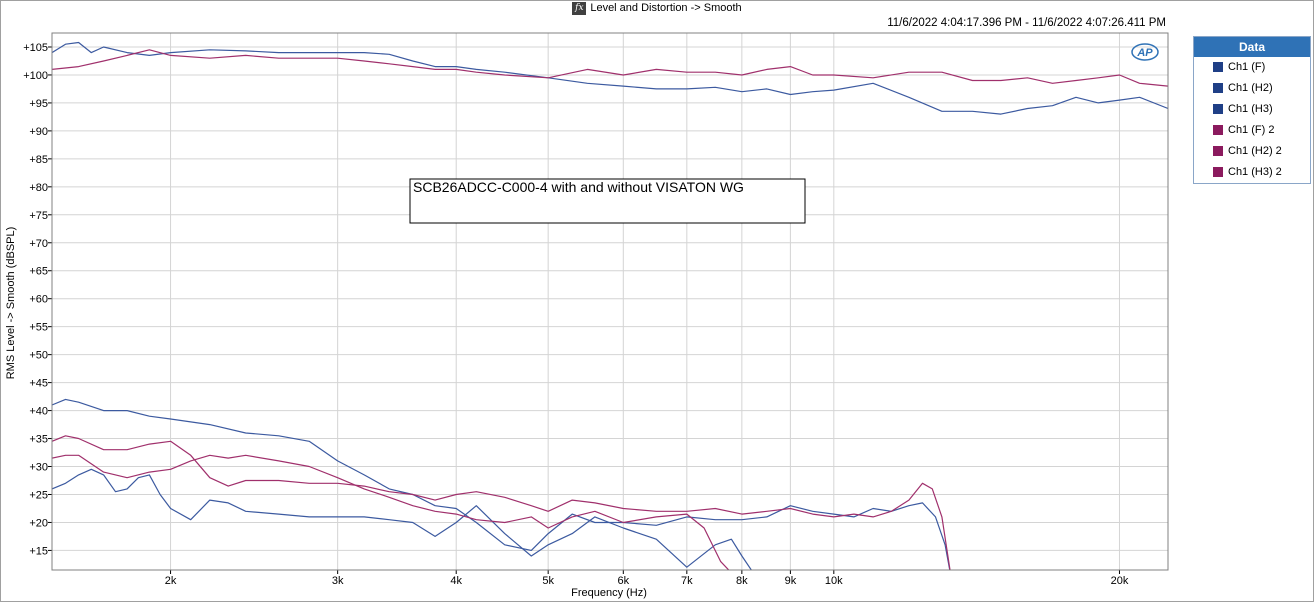  What do you see at coordinates (35, 48) in the screenshot?
I see `y-tick-label: +105` at bounding box center [35, 48].